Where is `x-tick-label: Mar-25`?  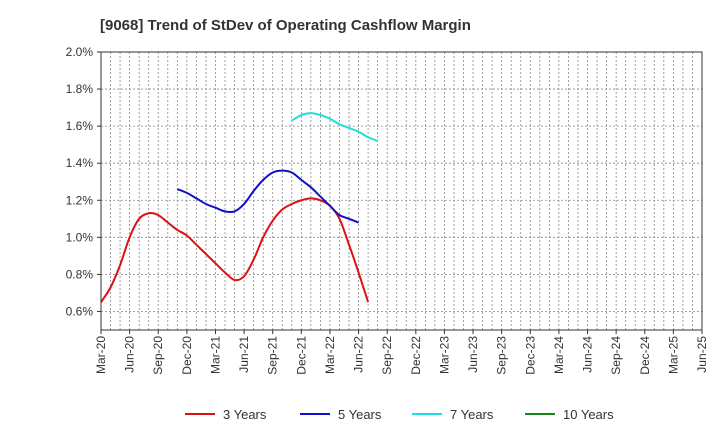
x-tick-label: Mar-25 is located at coordinates (673, 355).